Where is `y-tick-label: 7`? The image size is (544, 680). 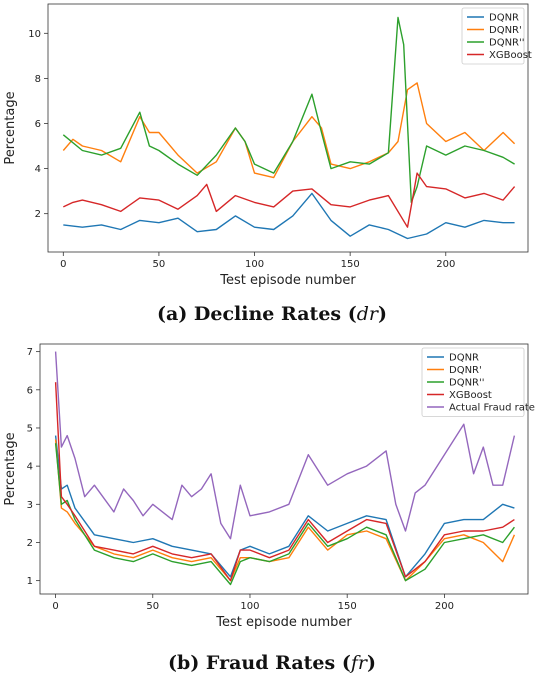 y-tick-label: 7 is located at coordinates (30, 352).